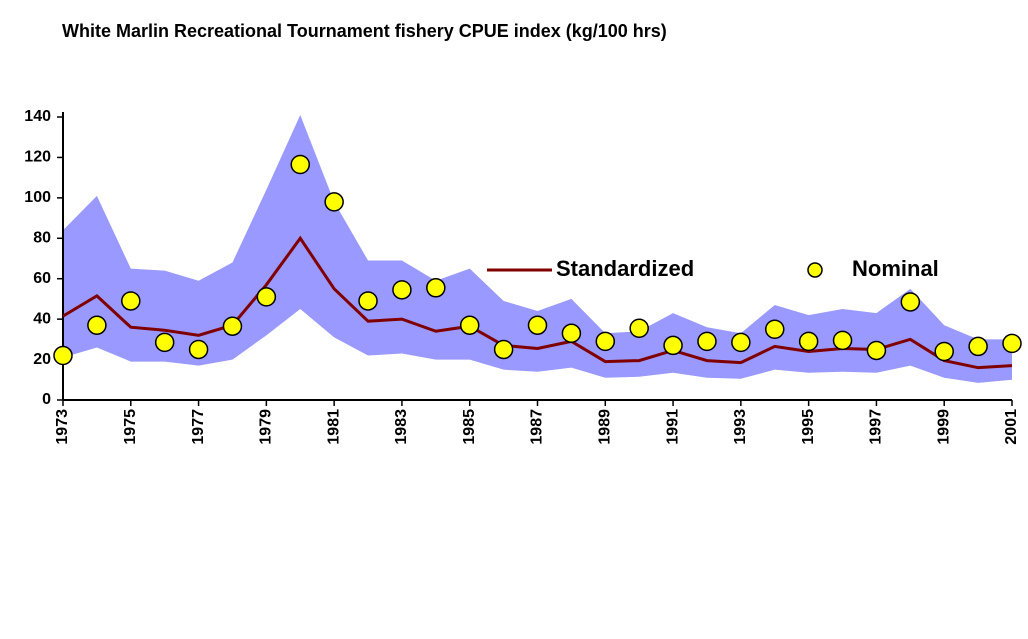 The image size is (1028, 639). I want to click on x-tick-label: 1995, so click(808, 427).